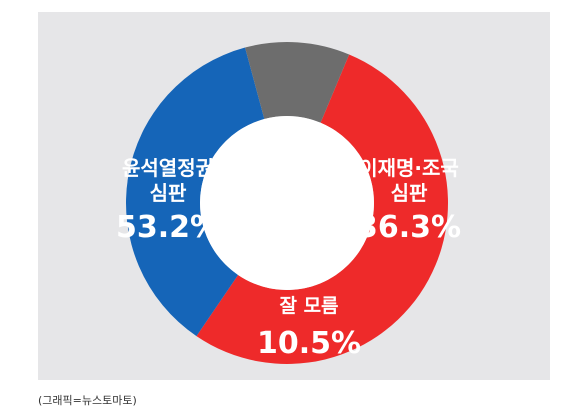 The image size is (580, 416). What do you see at coordinates (409, 168) in the screenshot?
I see `slice-label-line1: 이재명·조국` at bounding box center [409, 168].